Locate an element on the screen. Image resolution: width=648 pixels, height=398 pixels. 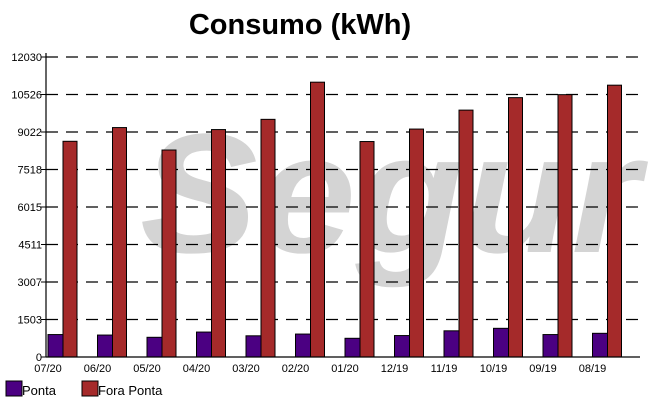
x-tick-label: 05/20 is located at coordinates (147, 369).